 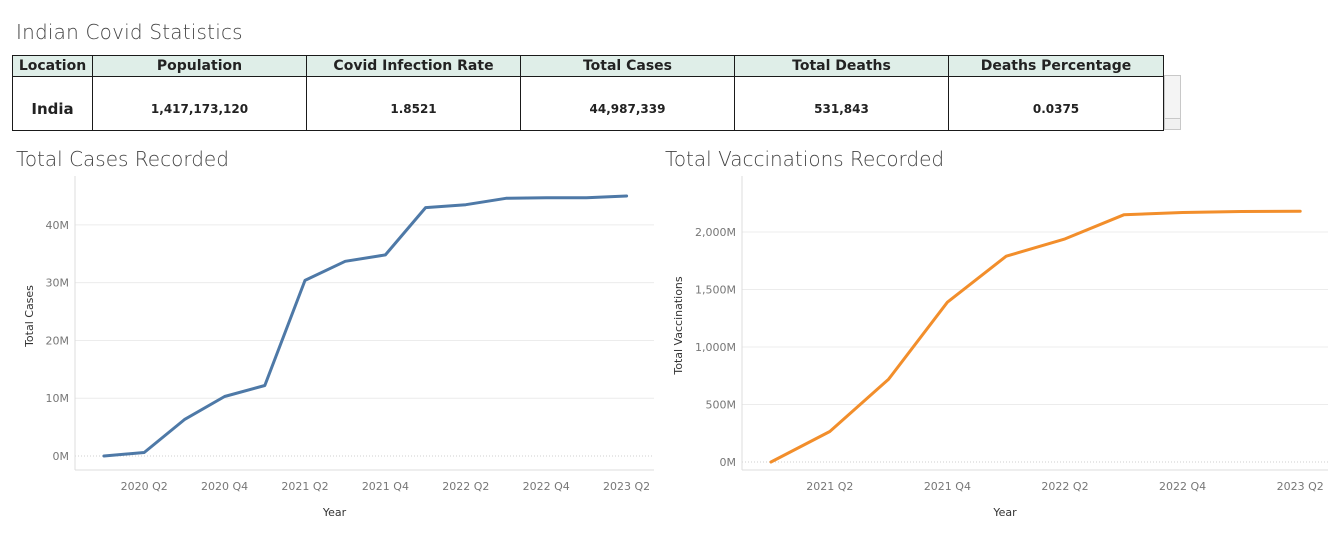 I want to click on cell-deaths-percentage: 0.0375, so click(x=1056, y=103).